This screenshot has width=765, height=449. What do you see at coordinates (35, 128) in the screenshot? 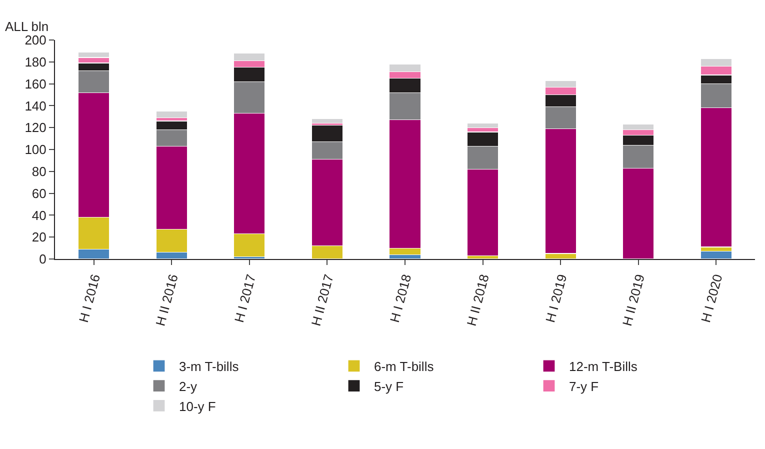
I see `y-tick-label: 120` at bounding box center [35, 128].